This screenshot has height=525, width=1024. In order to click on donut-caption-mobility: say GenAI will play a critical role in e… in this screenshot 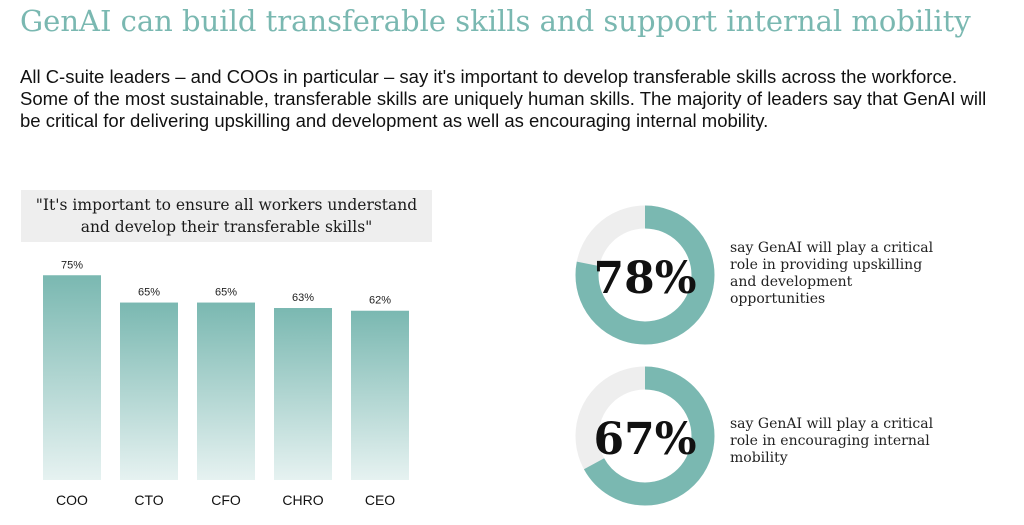, I will do `click(832, 441)`.